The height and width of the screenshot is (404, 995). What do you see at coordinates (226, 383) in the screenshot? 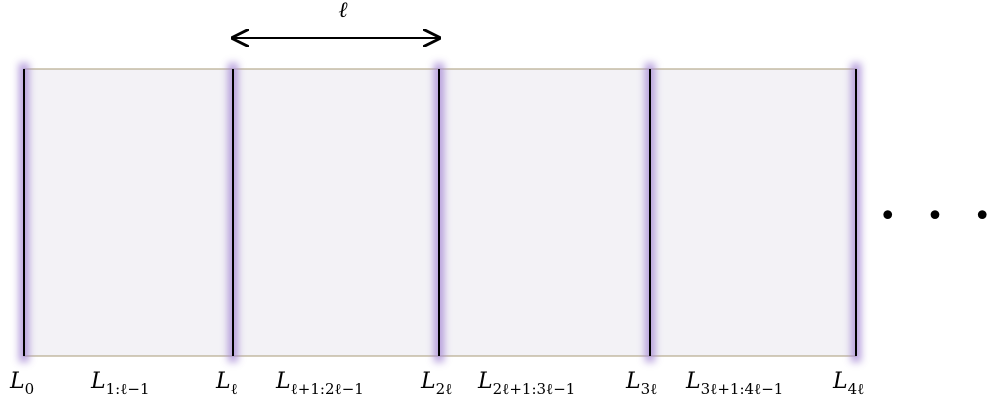
I see `boundary-label-1: Lℓ` at bounding box center [226, 383].